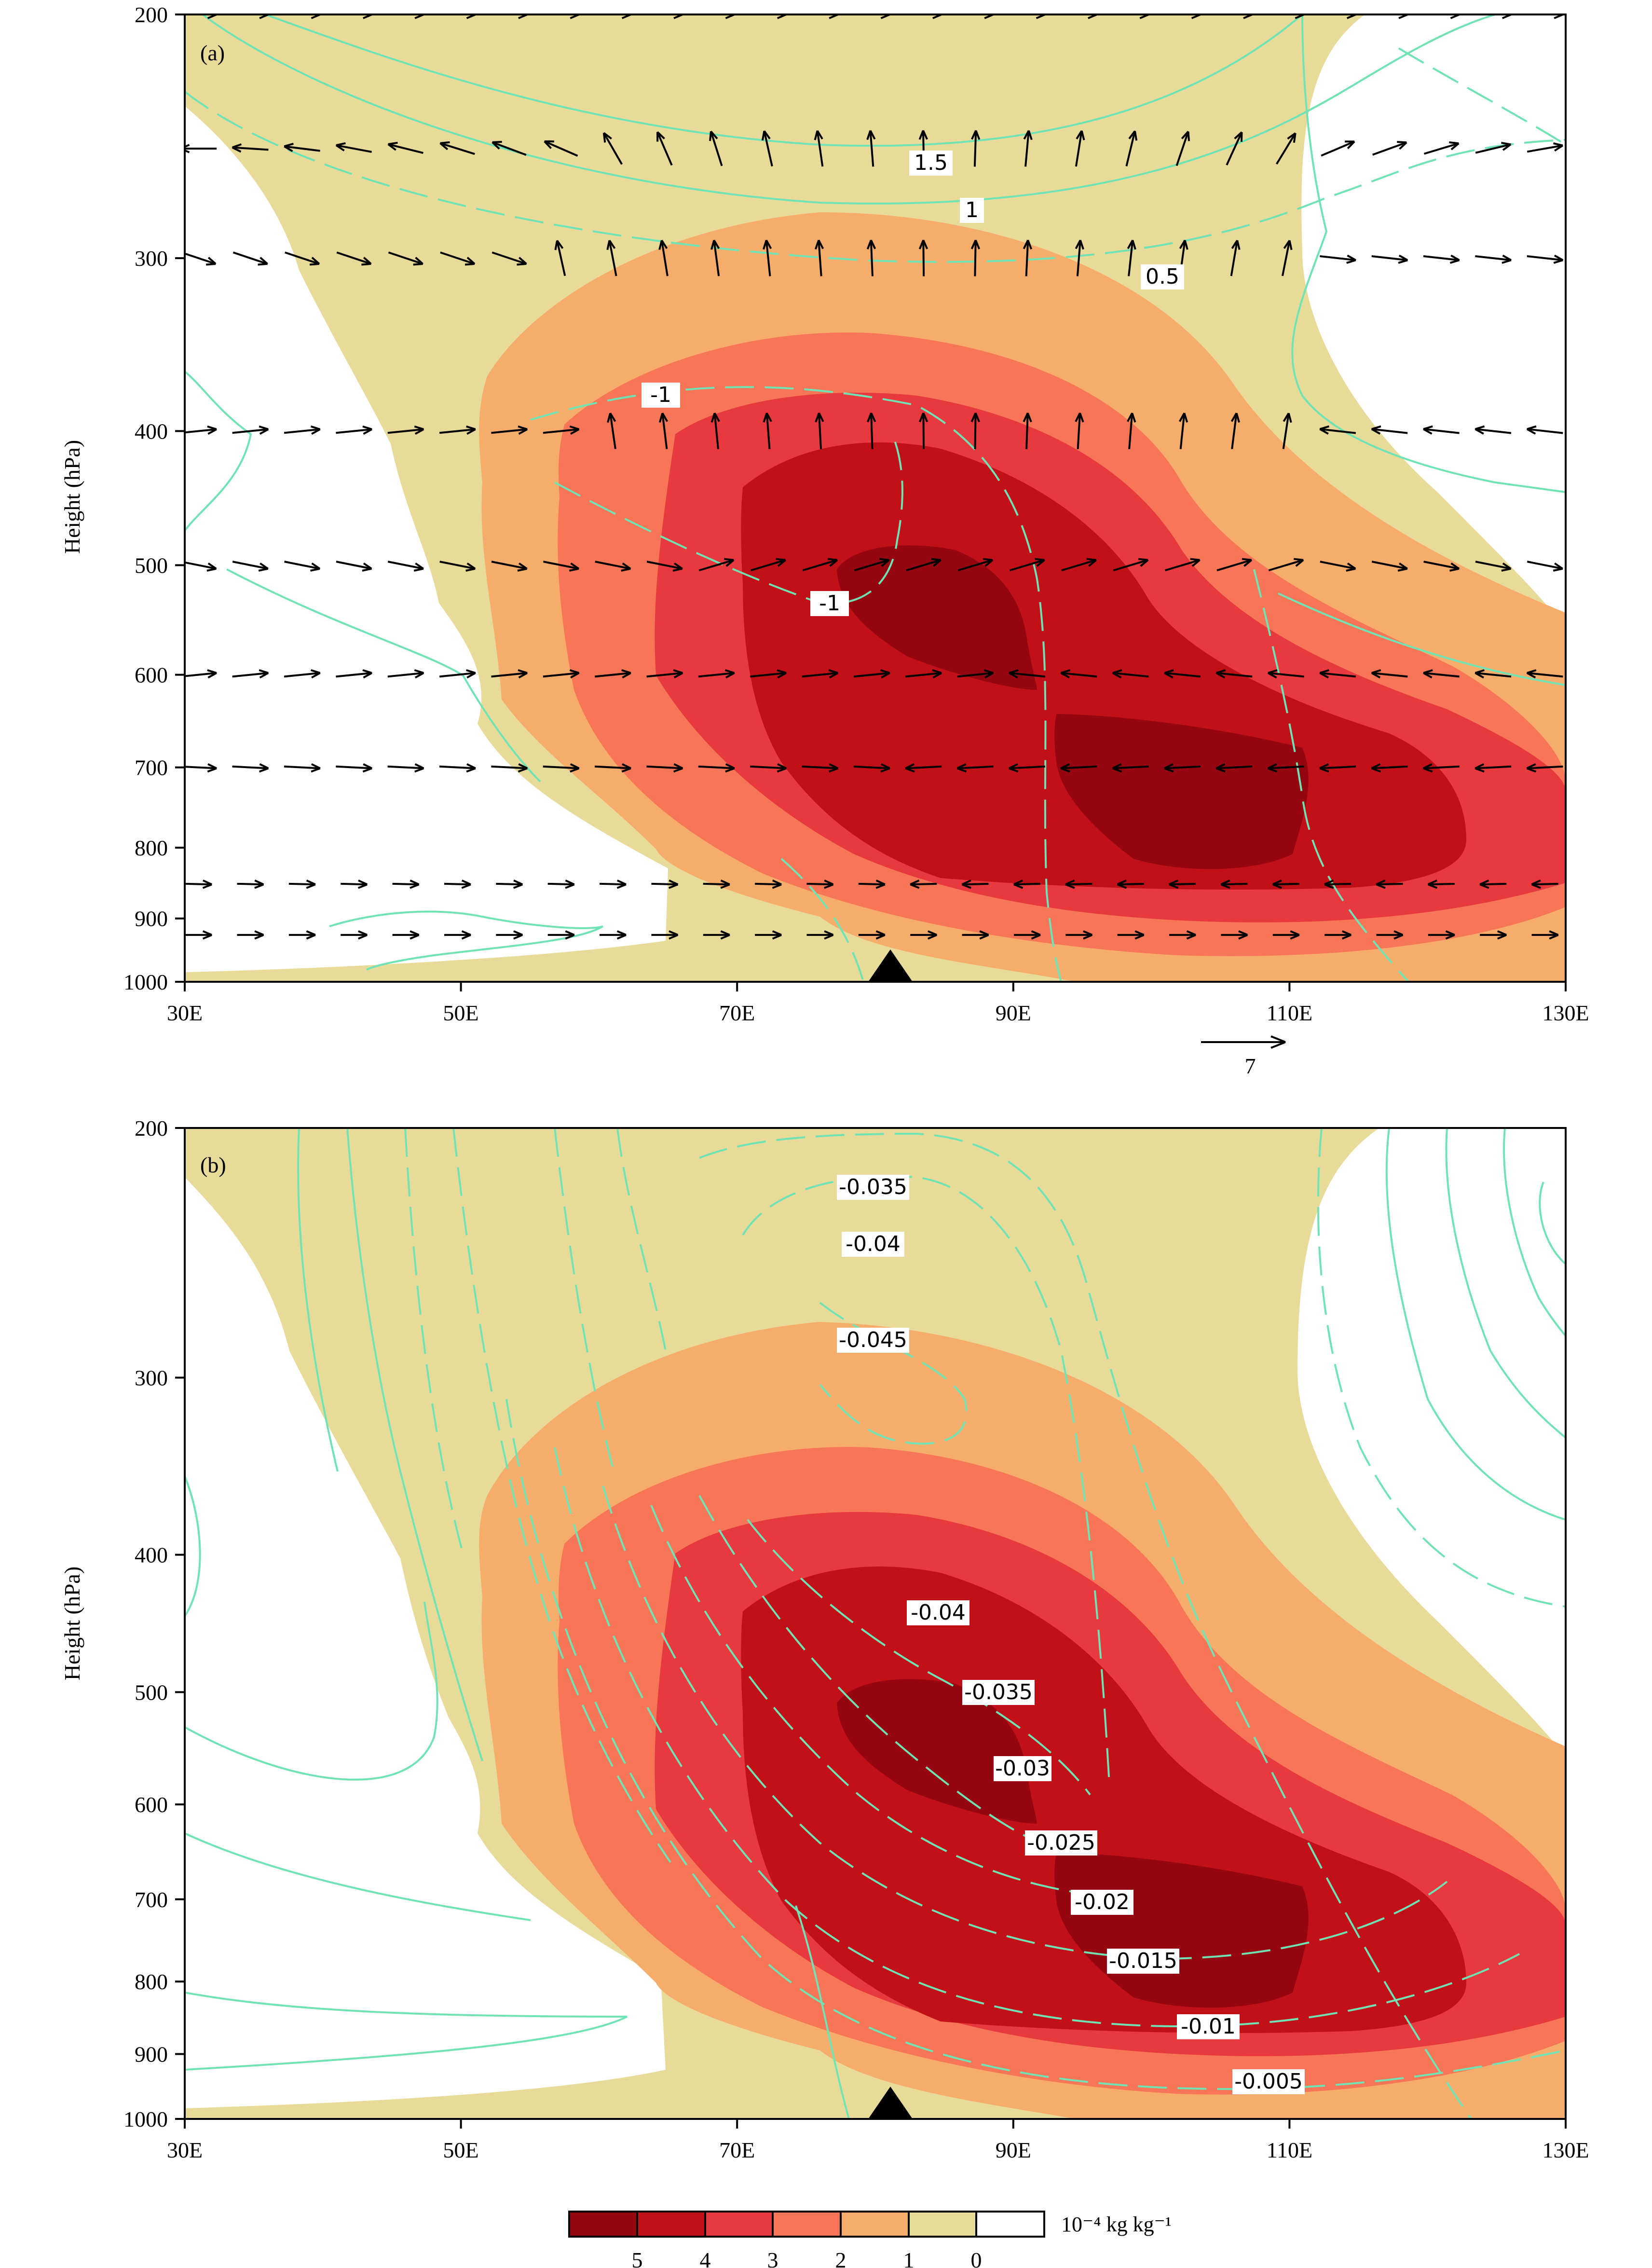 The height and width of the screenshot is (2268, 1652). Describe the element at coordinates (72, 497) in the screenshot. I see `panel-a-y-axis-title: Height (hPa)` at that location.